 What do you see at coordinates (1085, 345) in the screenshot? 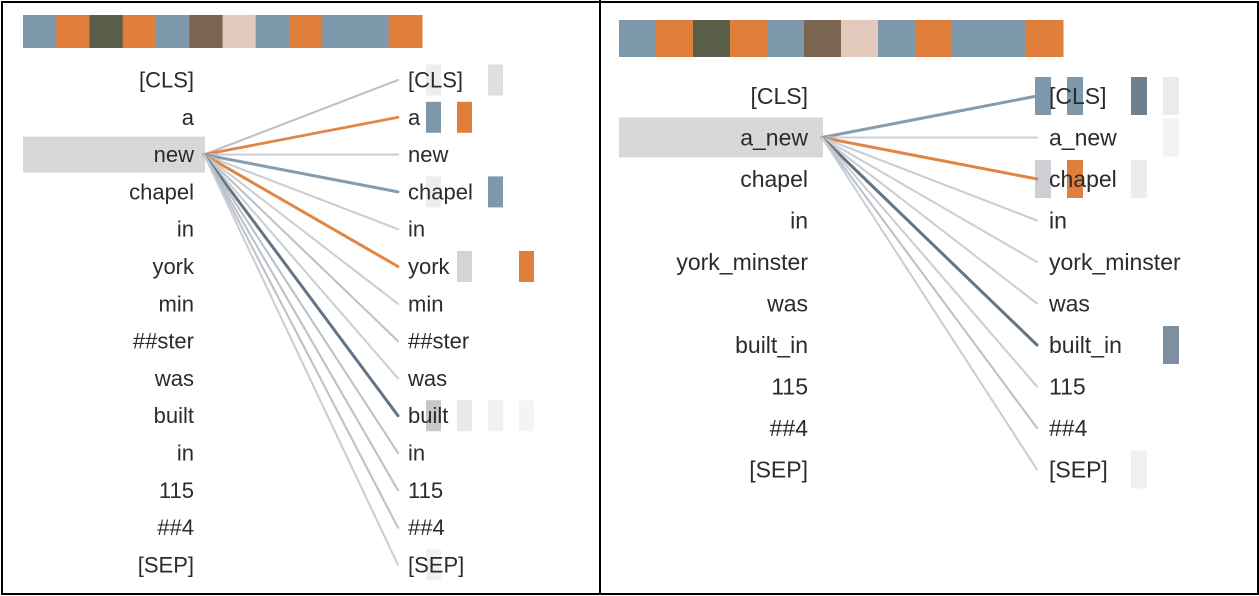
I see `key-token: built_in` at bounding box center [1085, 345].